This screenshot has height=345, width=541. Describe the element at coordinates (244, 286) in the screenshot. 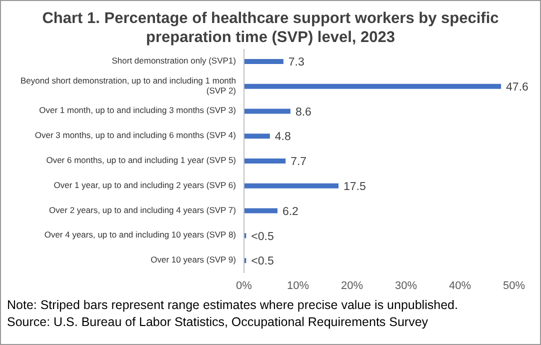

I see `x-tick-label: 0%` at that location.